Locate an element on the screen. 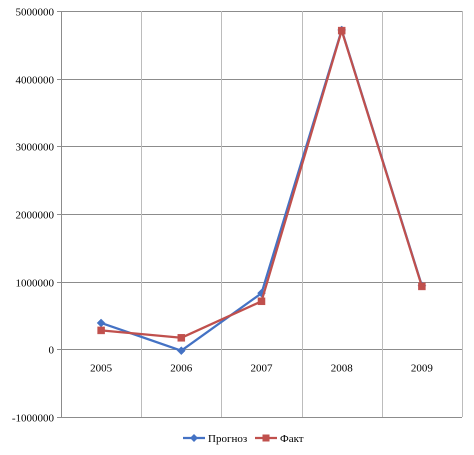 The height and width of the screenshot is (455, 474). legend: Прогноз Факт is located at coordinates (243, 439).